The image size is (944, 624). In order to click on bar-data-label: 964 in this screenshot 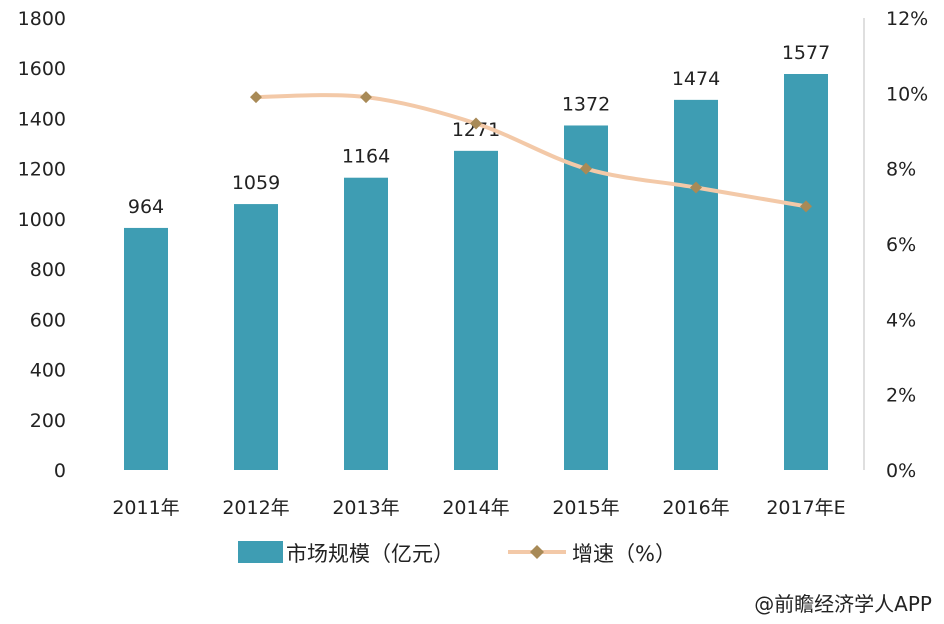, I will do `click(146, 207)`.